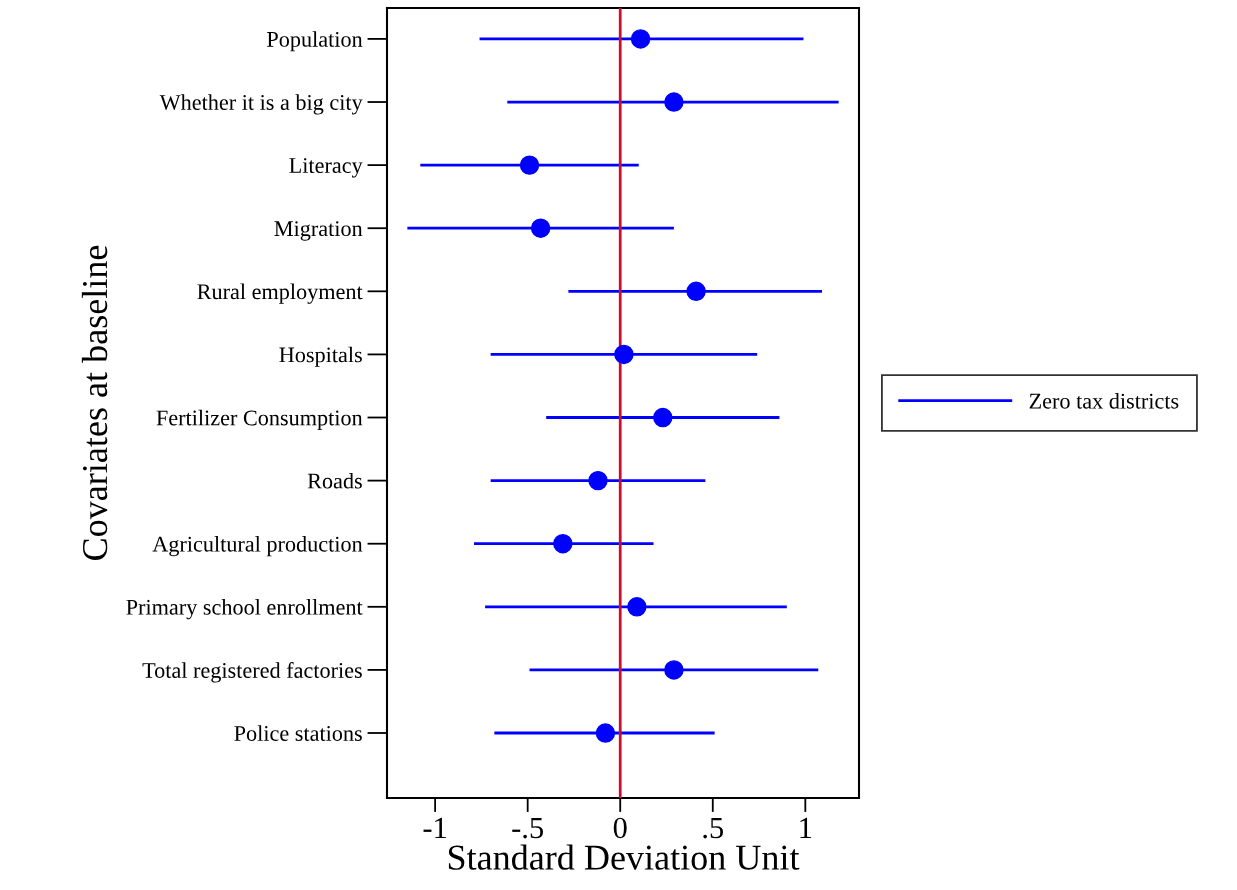 The height and width of the screenshot is (890, 1237). I want to click on y-tick-label: Population, so click(315, 41).